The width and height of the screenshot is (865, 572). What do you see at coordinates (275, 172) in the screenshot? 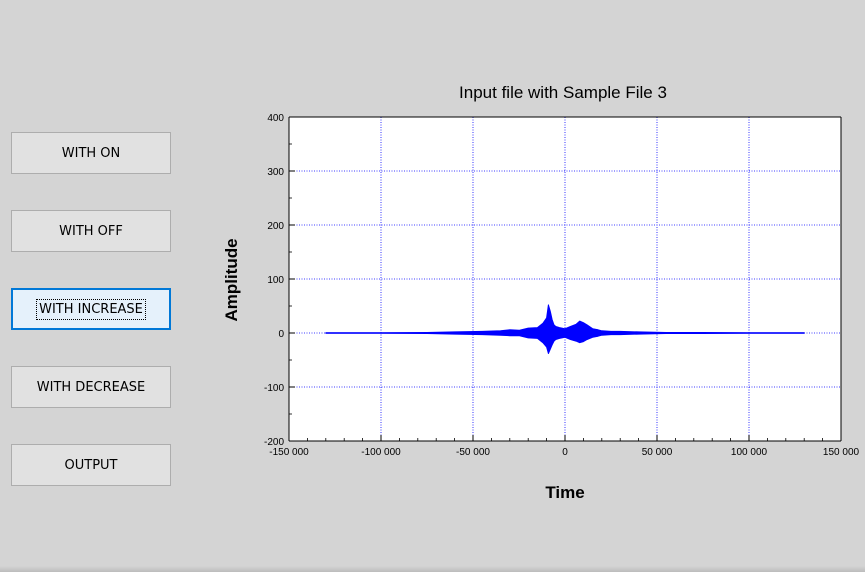
I see `y-tick-label: 300` at bounding box center [275, 172].